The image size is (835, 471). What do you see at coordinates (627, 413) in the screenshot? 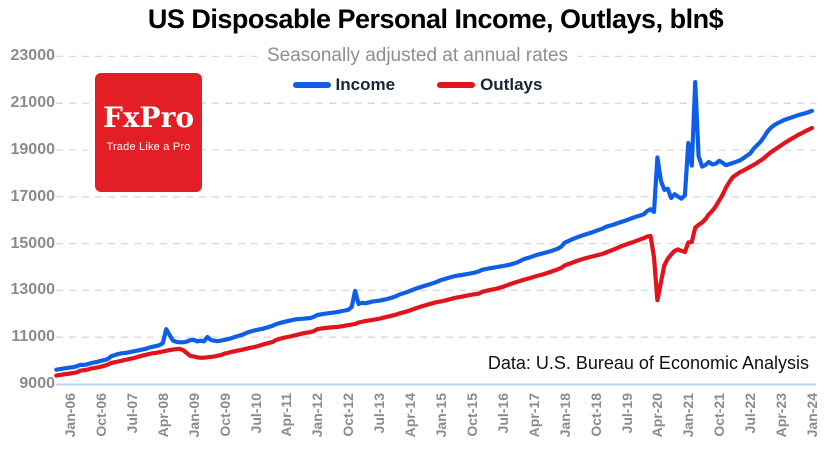
I see `x-axis-label: Jul-19` at bounding box center [627, 413].